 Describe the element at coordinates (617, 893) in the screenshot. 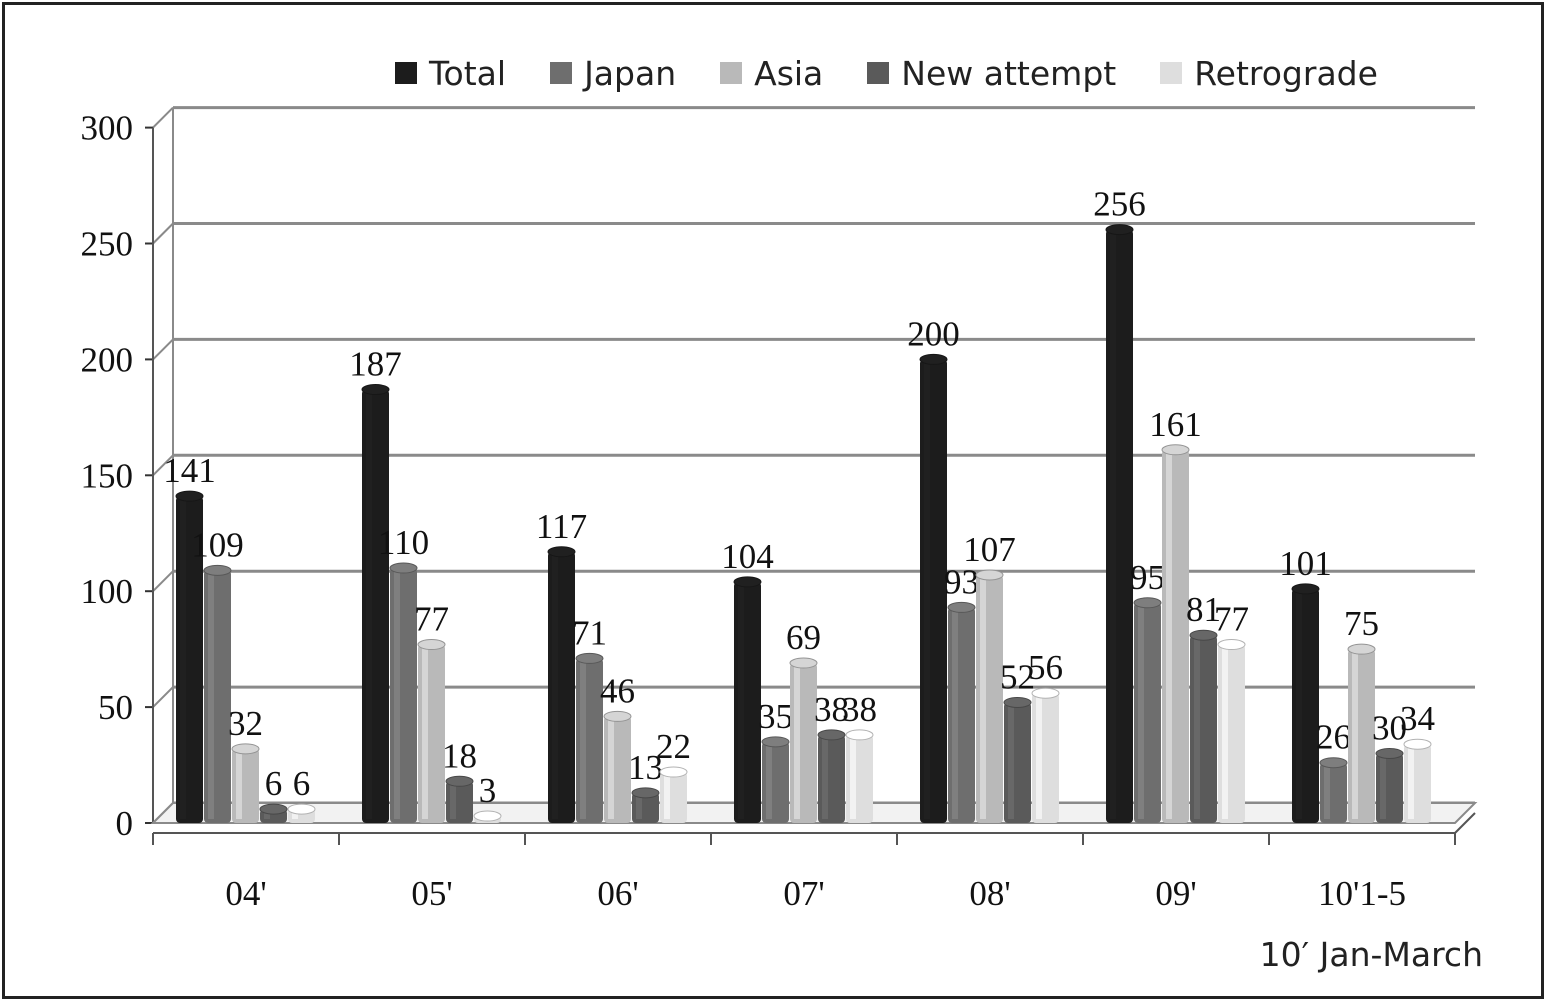

I see `x-category-label: 06'` at that location.